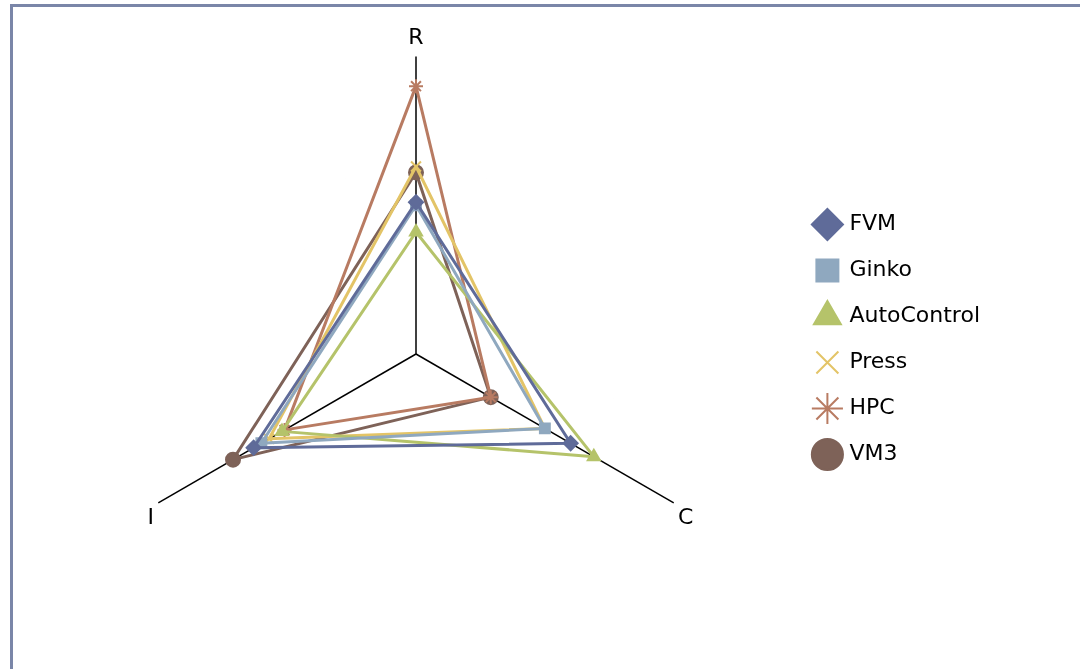 Image resolution: width=1080 pixels, height=669 pixels. I want to click on legend-label: AutoControl, so click(915, 315).